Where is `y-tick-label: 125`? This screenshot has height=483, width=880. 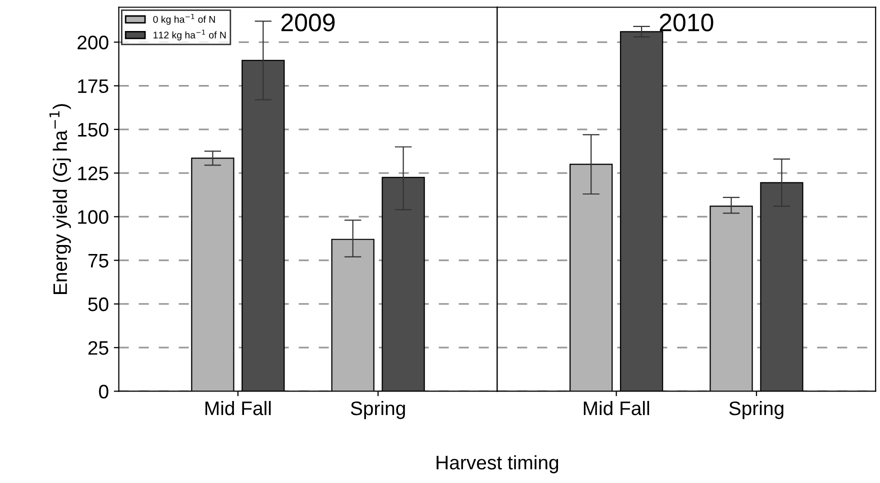
y-tick-label: 125 is located at coordinates (93, 173).